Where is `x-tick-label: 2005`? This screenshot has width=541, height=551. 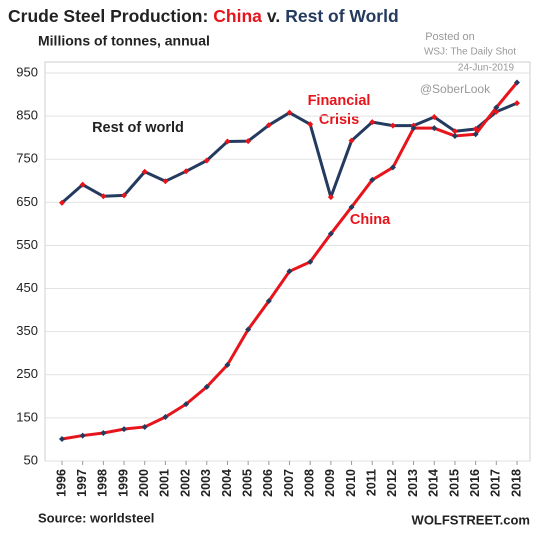 x-tick-label: 2005 is located at coordinates (247, 483).